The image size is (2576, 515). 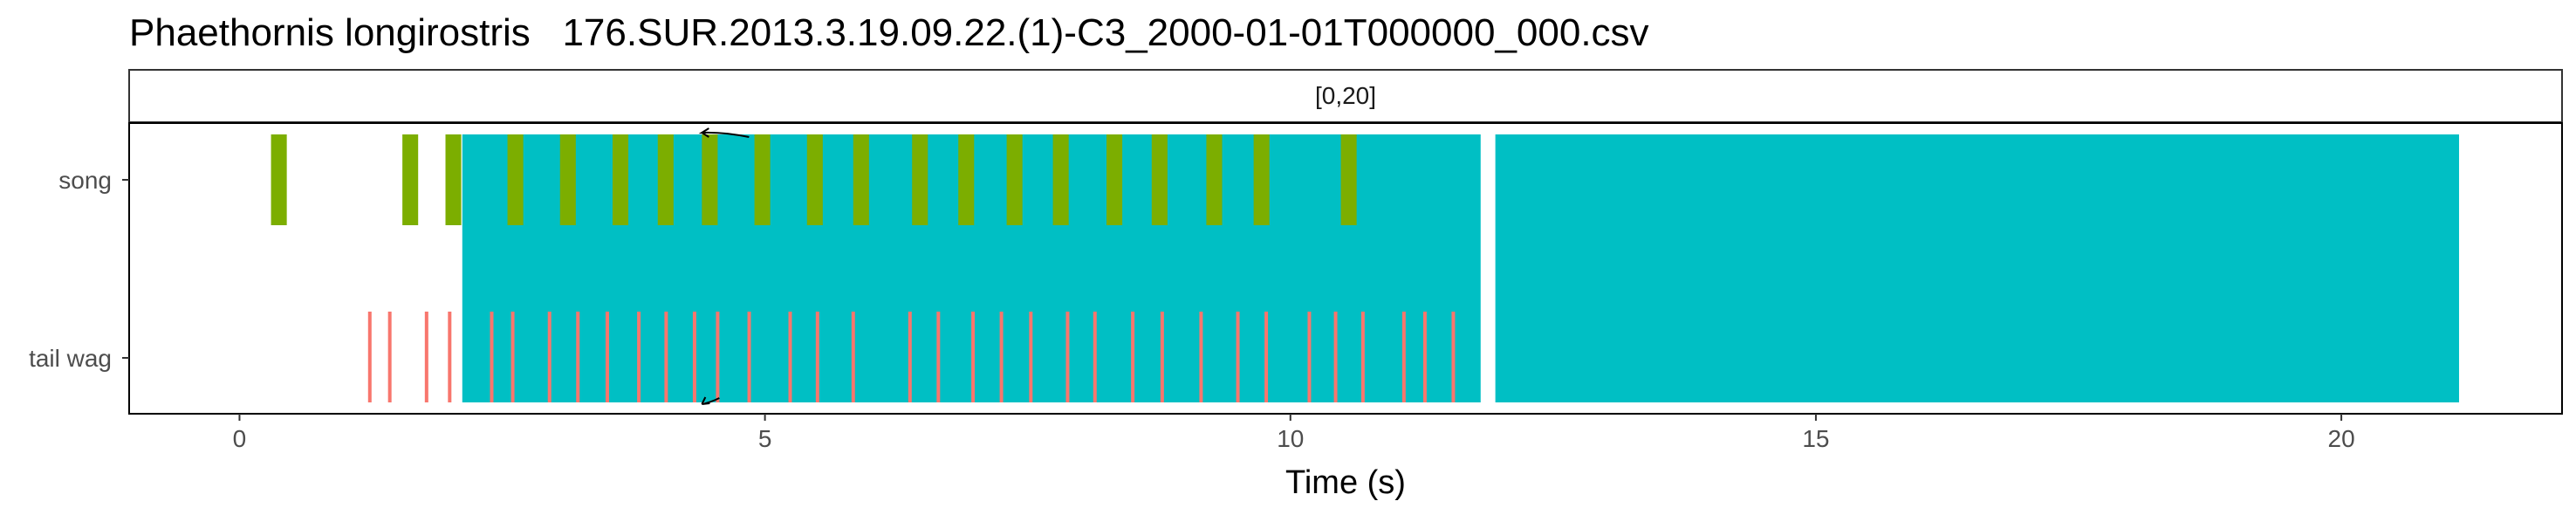 What do you see at coordinates (70, 358) in the screenshot?
I see `y-label-tail-wag: tail wag` at bounding box center [70, 358].